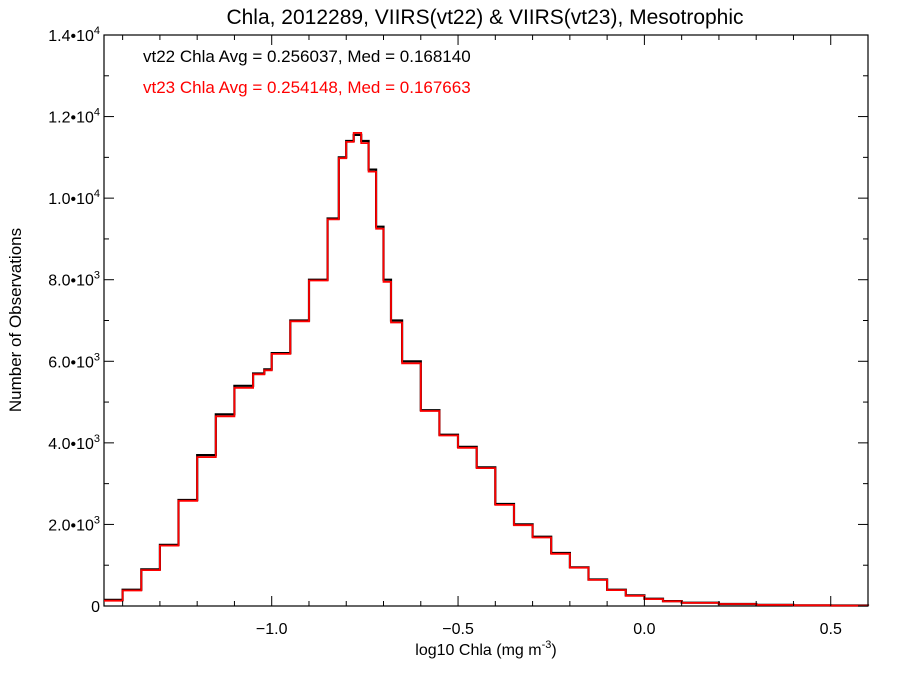  I want to click on y-tick-label: 1.0•104, so click(74, 198).